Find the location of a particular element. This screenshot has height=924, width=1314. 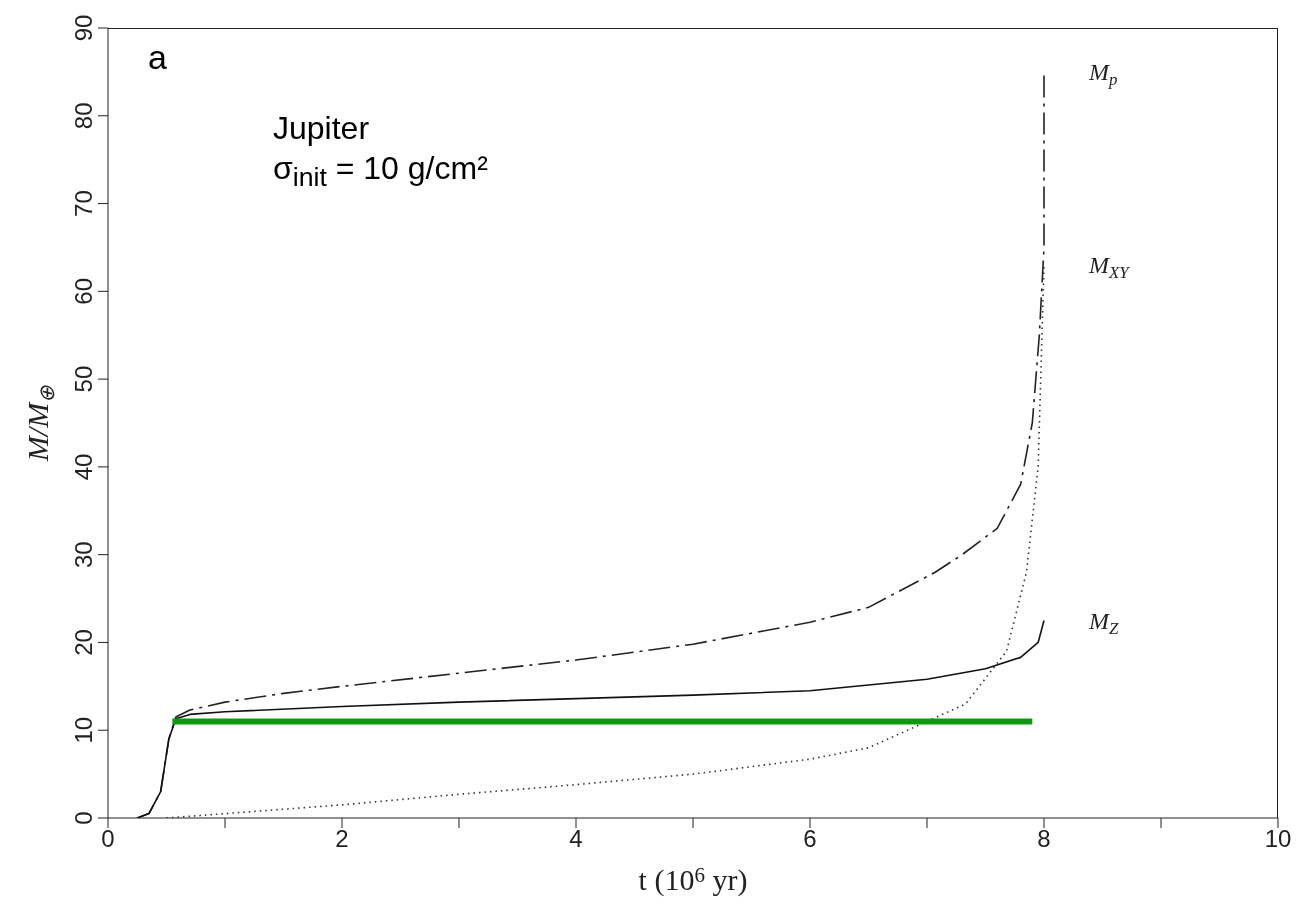

y-tick-label: 50 is located at coordinates (83, 379).